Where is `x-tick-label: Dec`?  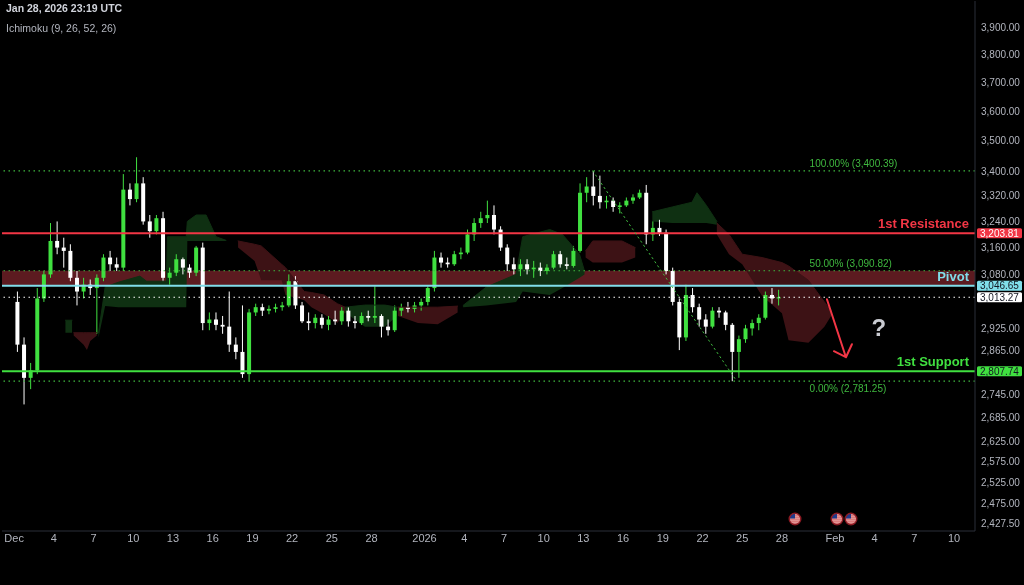 x-tick-label: Dec is located at coordinates (14, 538).